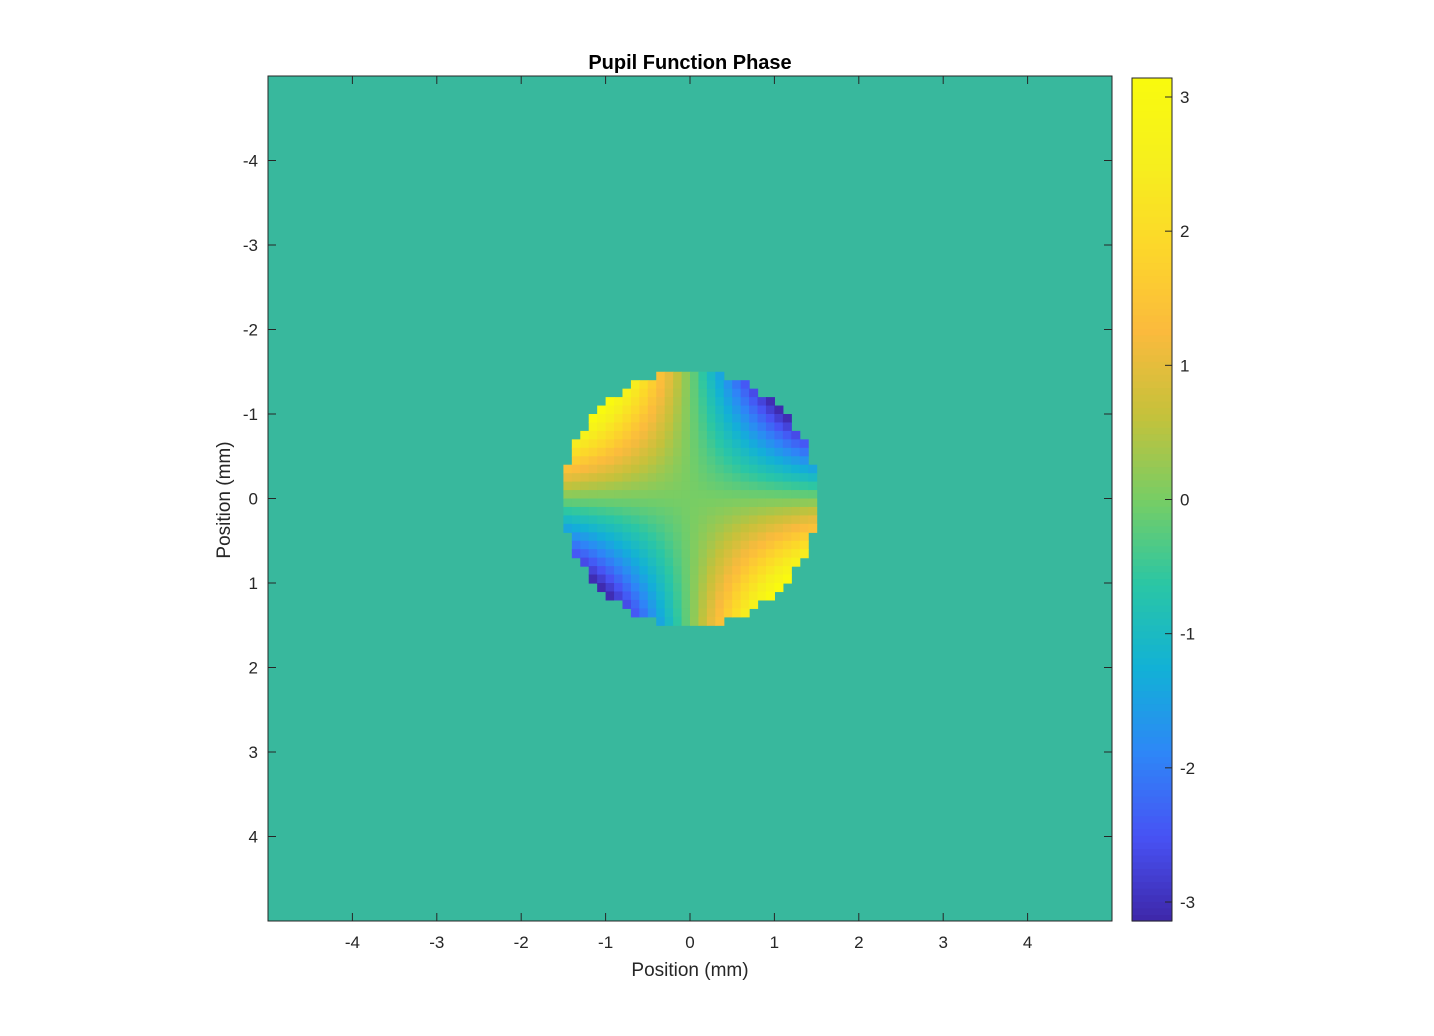 This screenshot has width=1434, height=1036. Describe the element at coordinates (1187, 634) in the screenshot. I see `colorbar-tick-label: -1` at that location.